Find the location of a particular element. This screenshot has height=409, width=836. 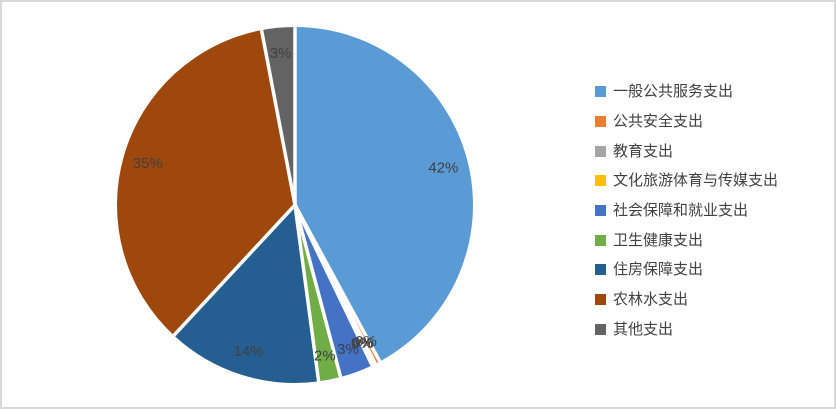

slice-label-1: 0% is located at coordinates (366, 341).